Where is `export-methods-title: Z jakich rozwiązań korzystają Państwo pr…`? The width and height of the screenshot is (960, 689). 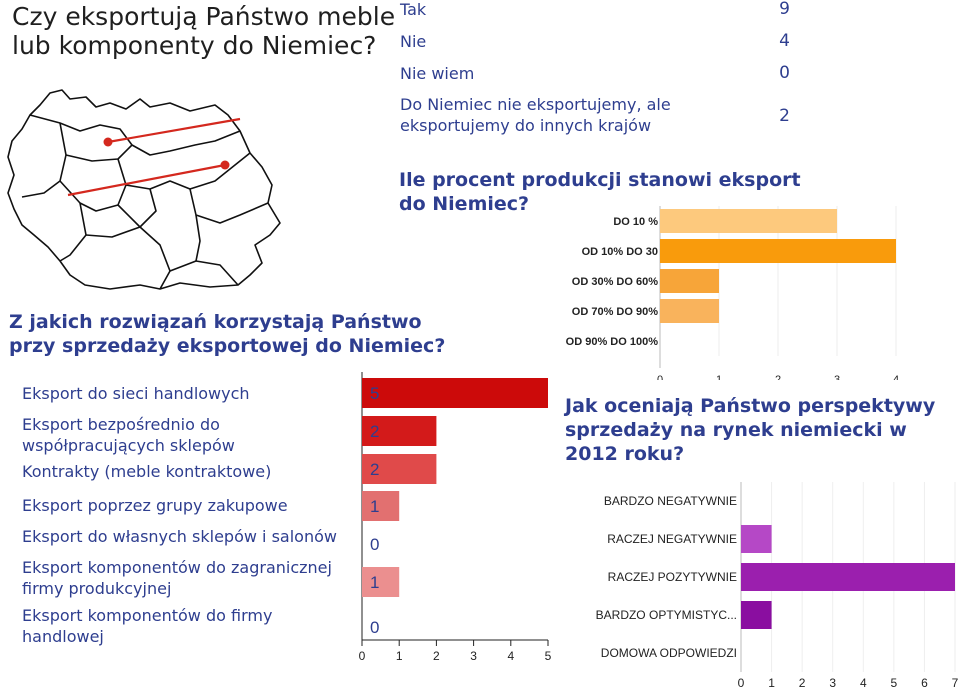 export-methods-title: Z jakich rozwiązań korzystają Państwo pr… is located at coordinates (227, 334).